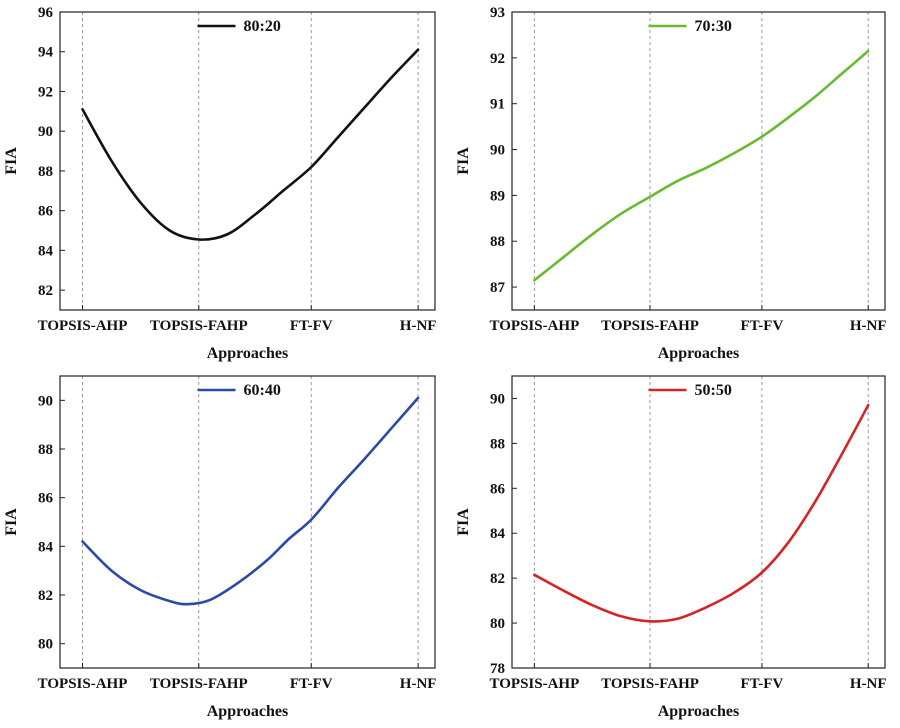 The image size is (900, 728). I want to click on y-tick-label: 89, so click(497, 196).